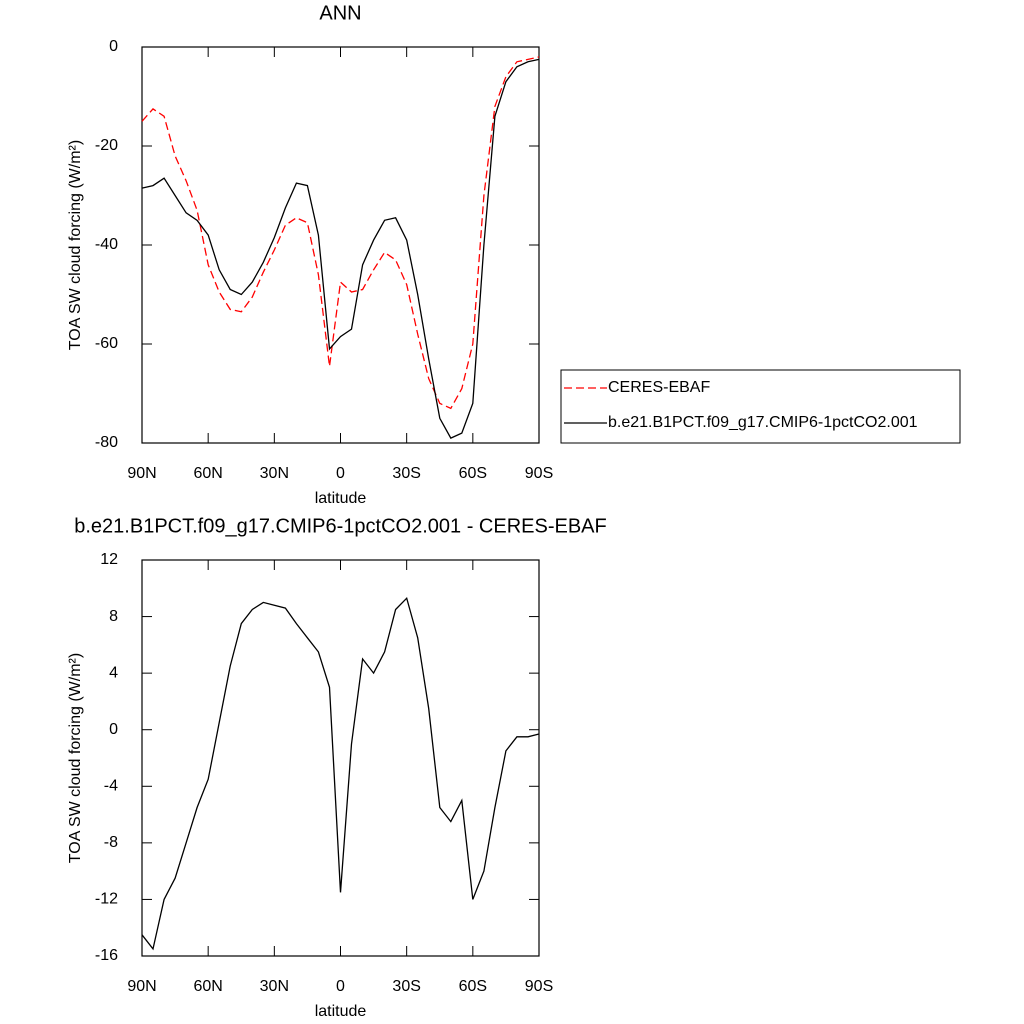 The width and height of the screenshot is (1024, 1024). Describe the element at coordinates (760, 406) in the screenshot. I see `legend-box` at that location.